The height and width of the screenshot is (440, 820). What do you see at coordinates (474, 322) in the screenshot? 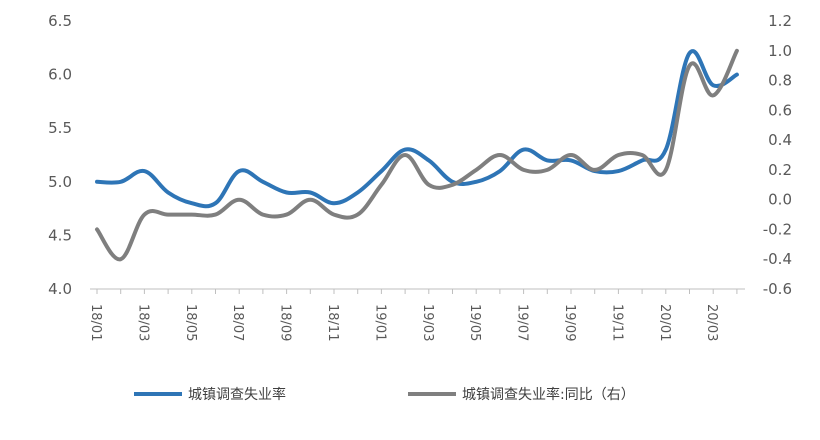
I see `x-tick-label: 19/05` at bounding box center [474, 322].